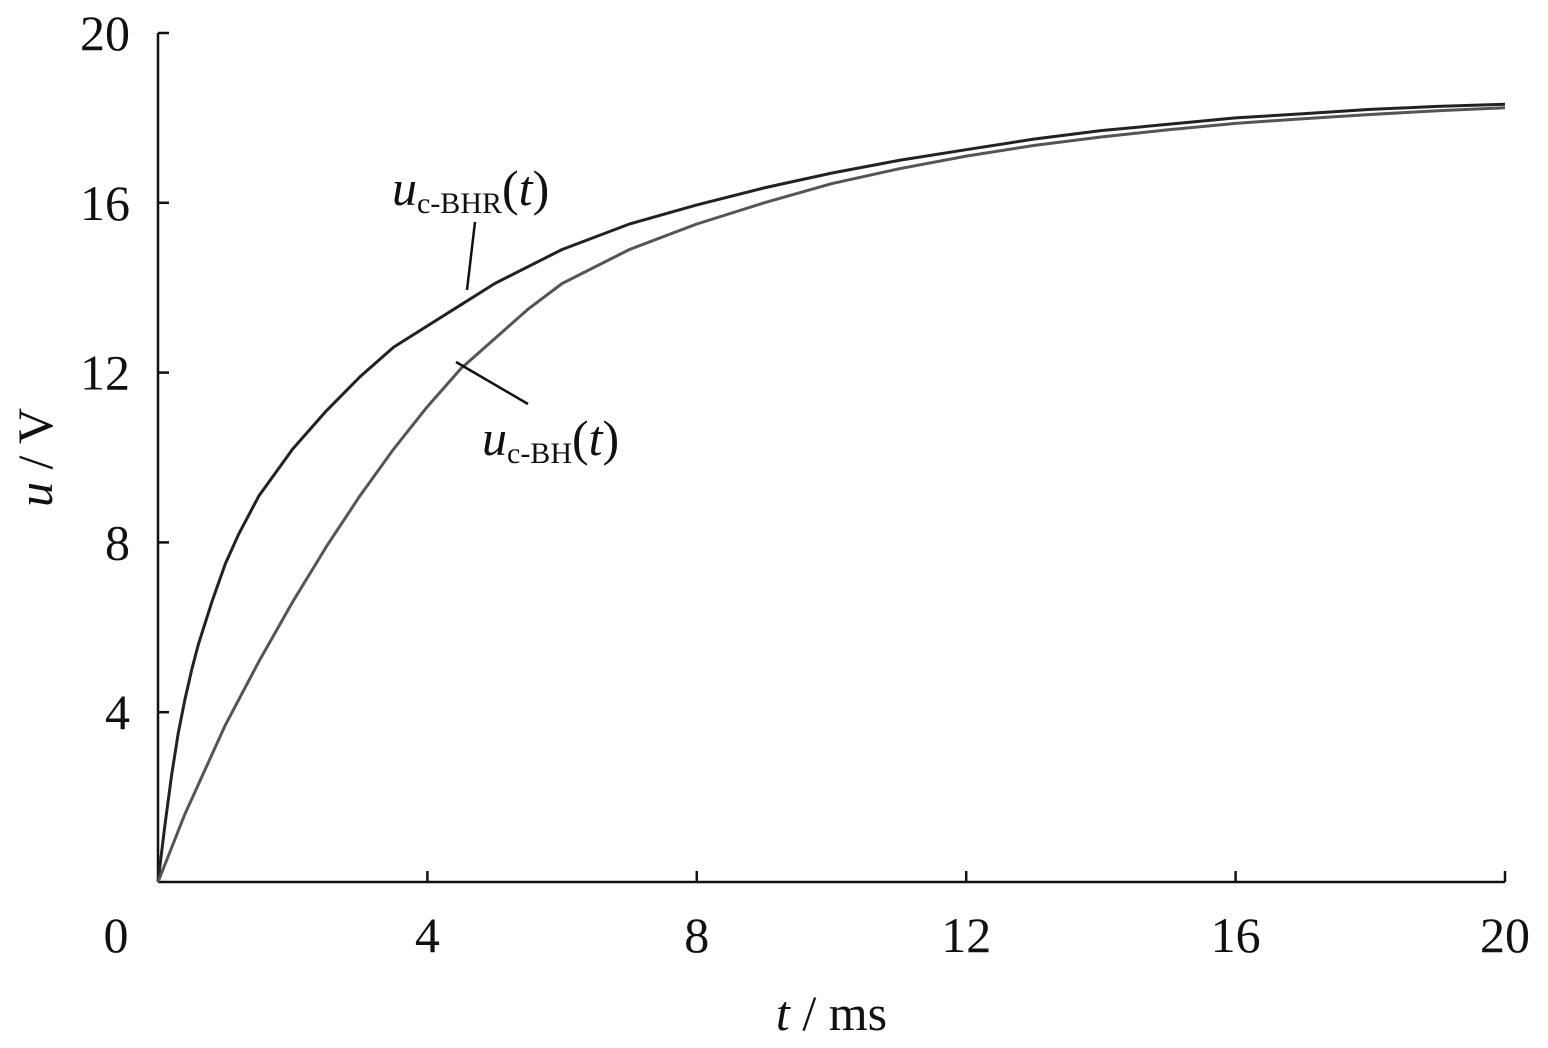 The height and width of the screenshot is (1048, 1548). Describe the element at coordinates (1505, 935) in the screenshot. I see `x-tick-label: 20` at that location.